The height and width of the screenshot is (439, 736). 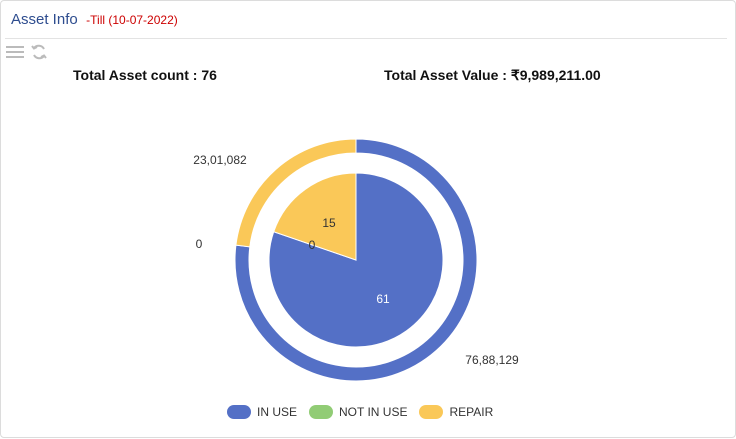 What do you see at coordinates (492, 75) in the screenshot?
I see `total-asset-value: Total Asset Value : ₹9,989,211.00` at bounding box center [492, 75].